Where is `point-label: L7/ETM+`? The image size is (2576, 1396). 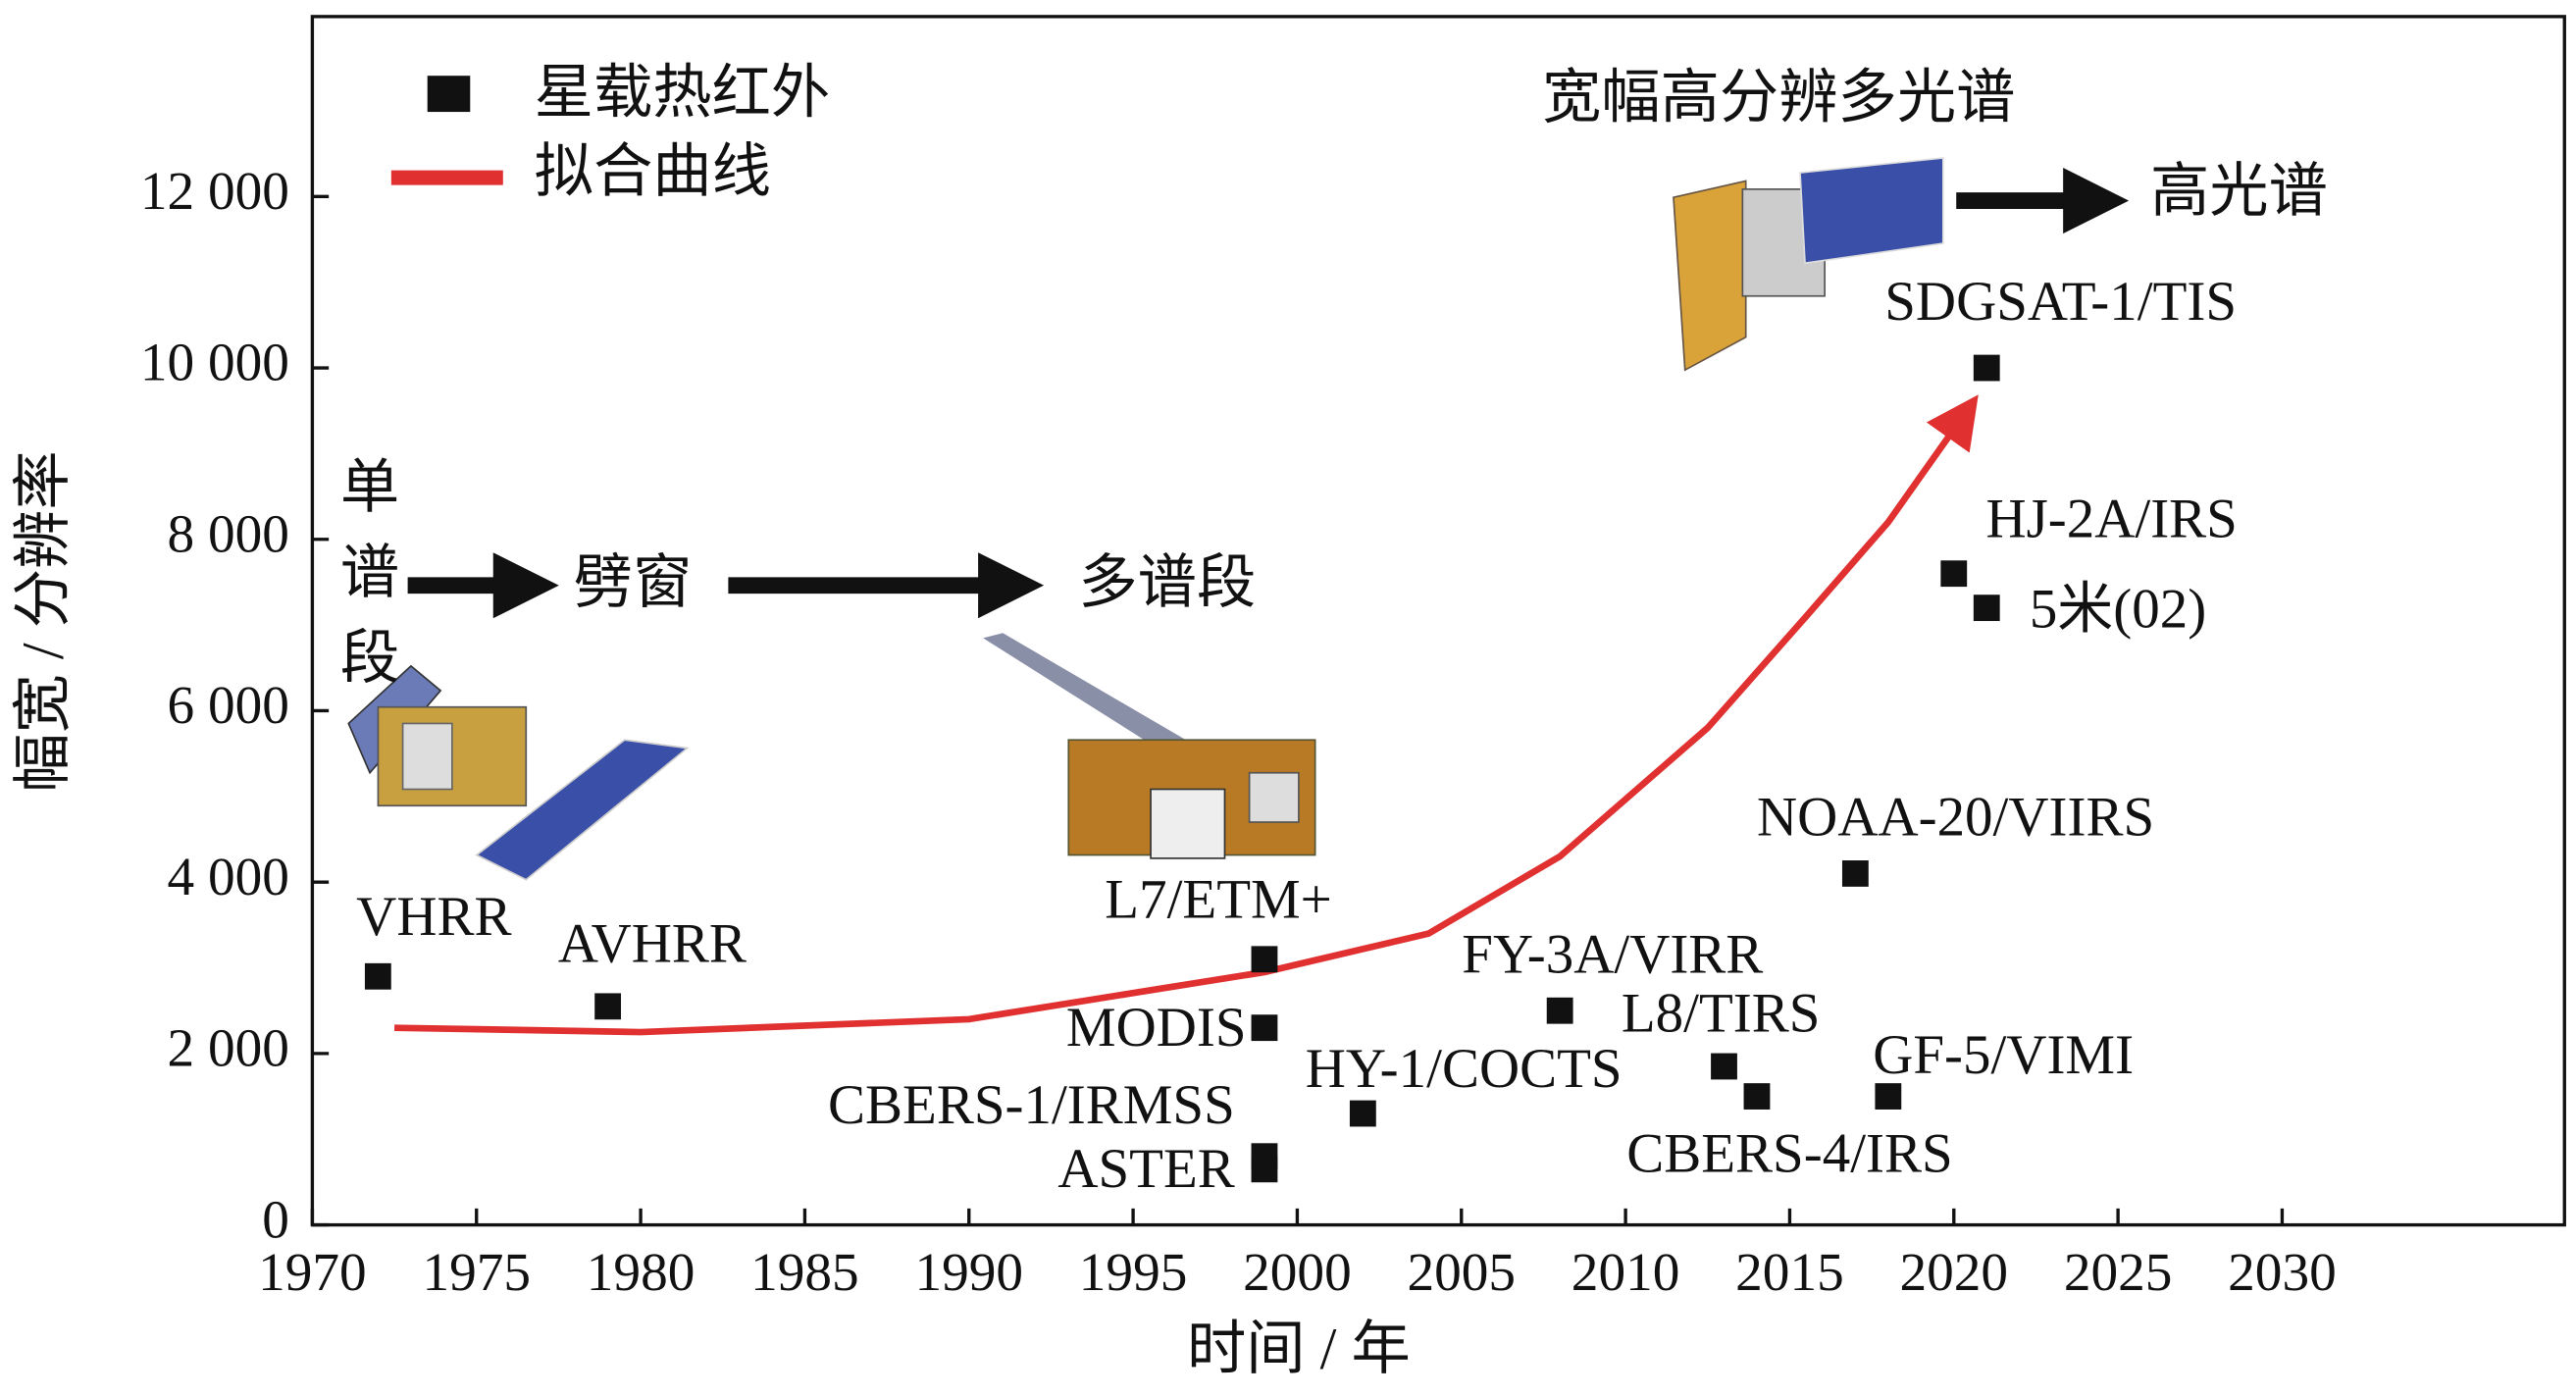
point-label: L7/ETM+ is located at coordinates (1218, 900).